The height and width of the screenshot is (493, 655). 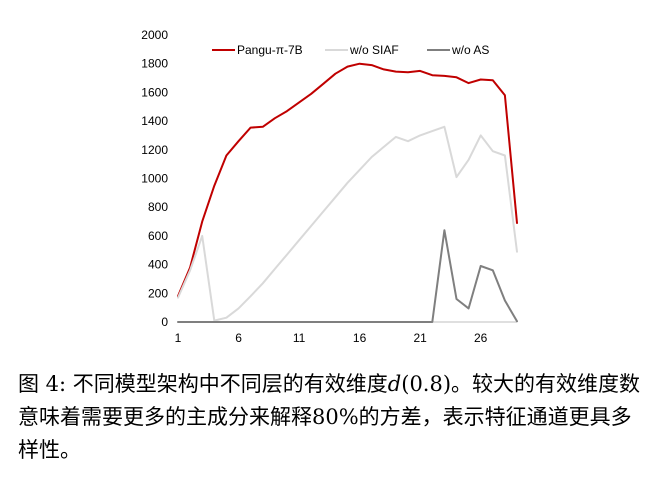 I want to click on x-tick-label: 26, so click(x=481, y=338).